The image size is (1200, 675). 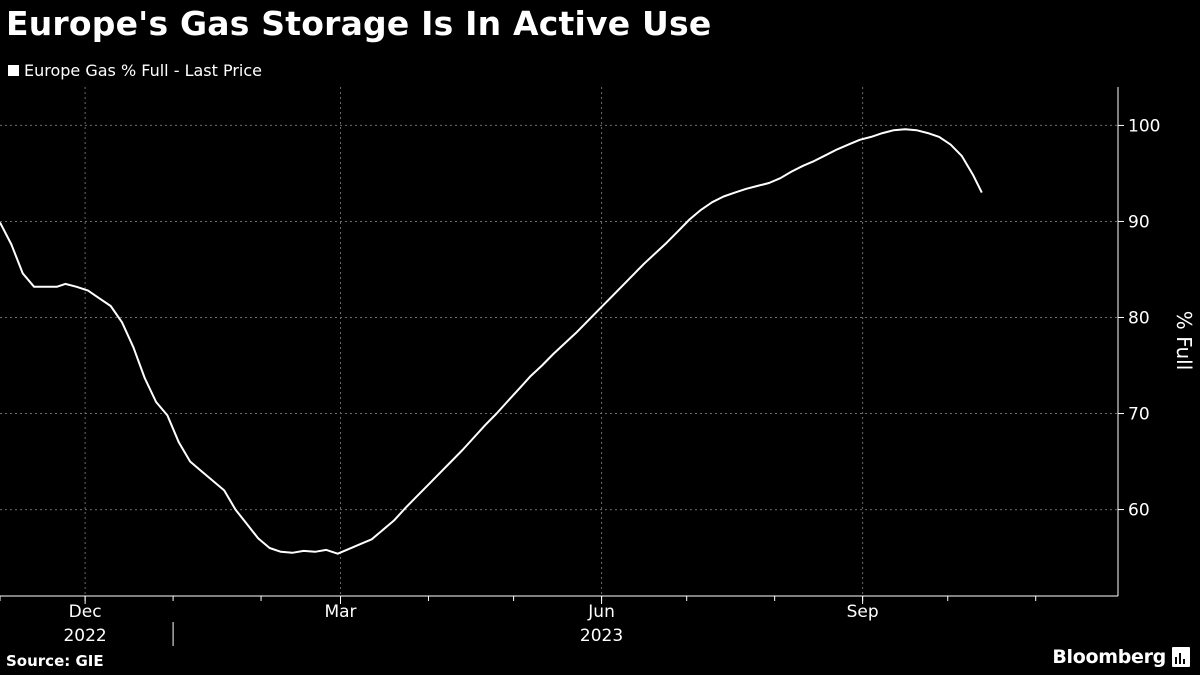 I want to click on x-tick-label: Sep, so click(x=863, y=612).